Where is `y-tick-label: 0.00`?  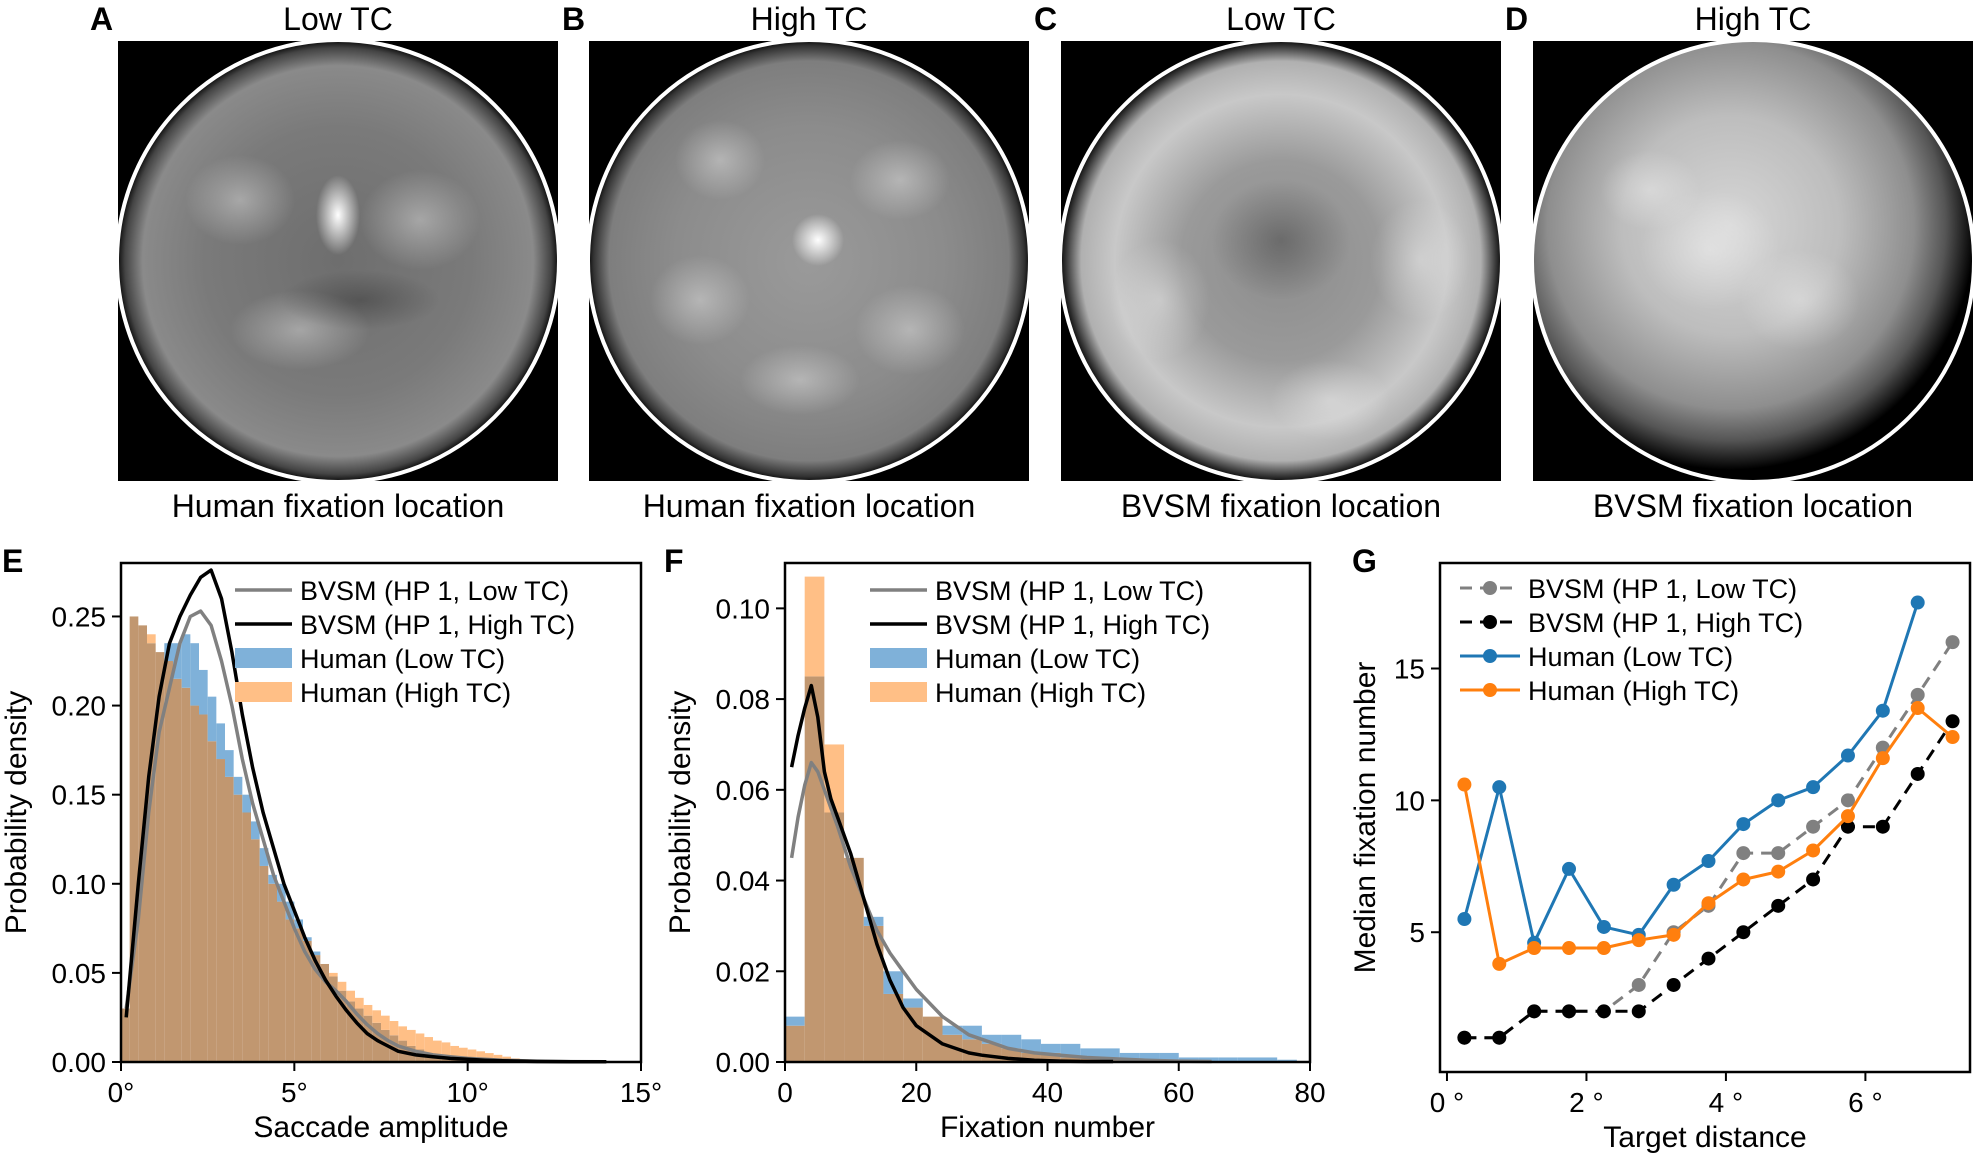 y-tick-label: 0.00 is located at coordinates (79, 1062).